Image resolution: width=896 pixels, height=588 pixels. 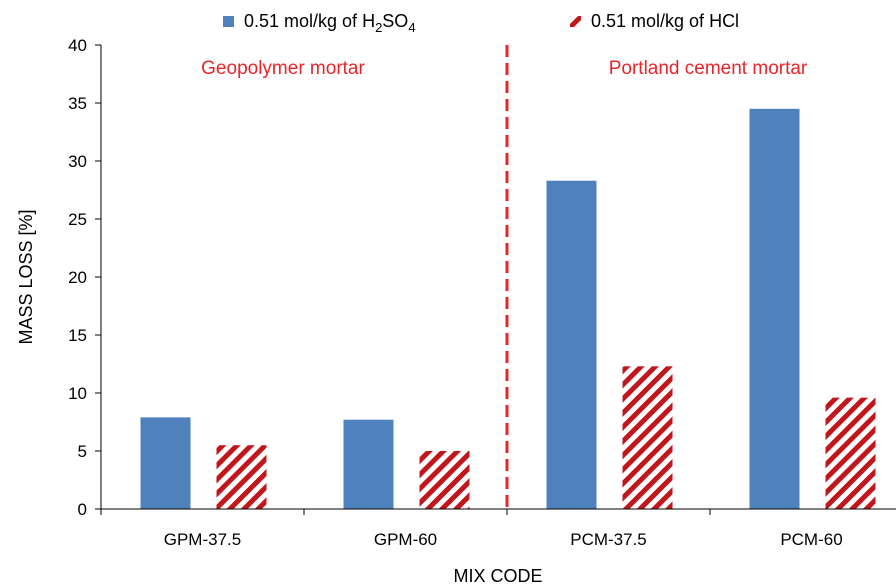 I want to click on y-tick-label: 30, so click(x=77, y=161).